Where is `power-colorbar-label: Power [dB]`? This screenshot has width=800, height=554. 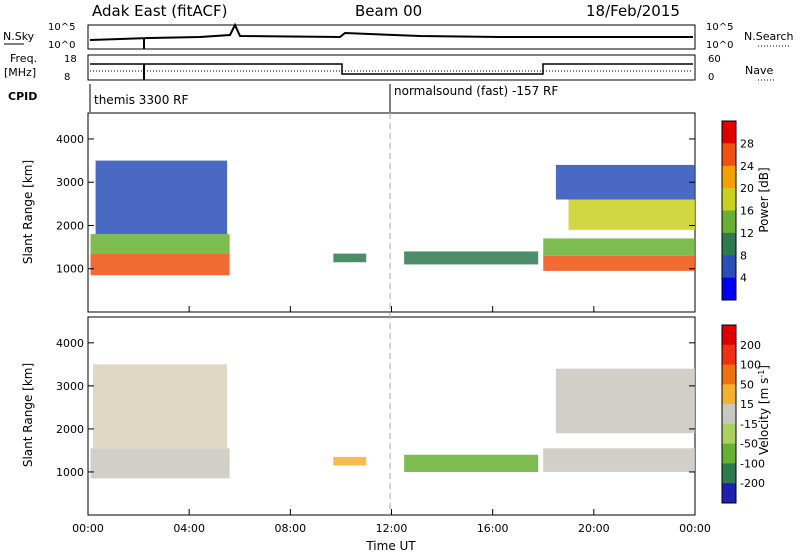
power-colorbar-label: Power [dB] is located at coordinates (764, 199).